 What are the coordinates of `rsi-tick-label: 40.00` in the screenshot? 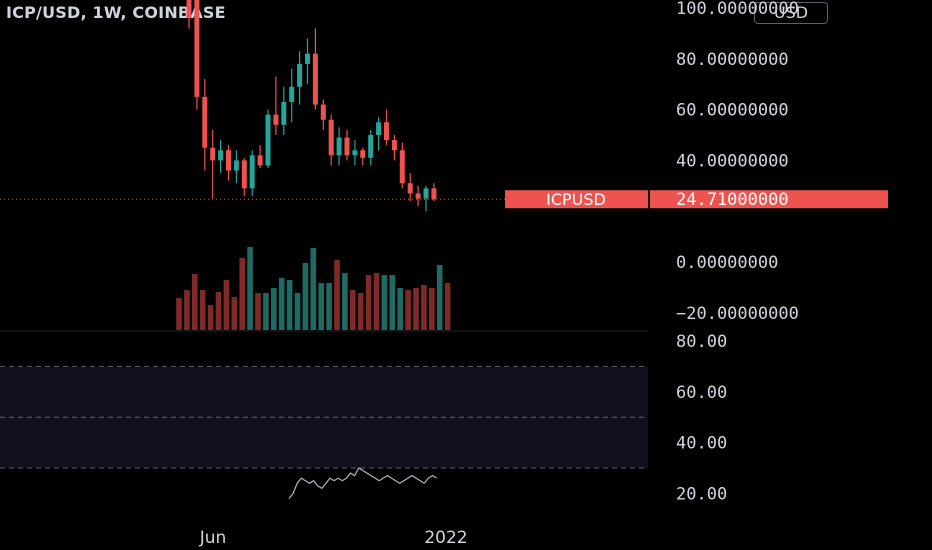 It's located at (701, 444).